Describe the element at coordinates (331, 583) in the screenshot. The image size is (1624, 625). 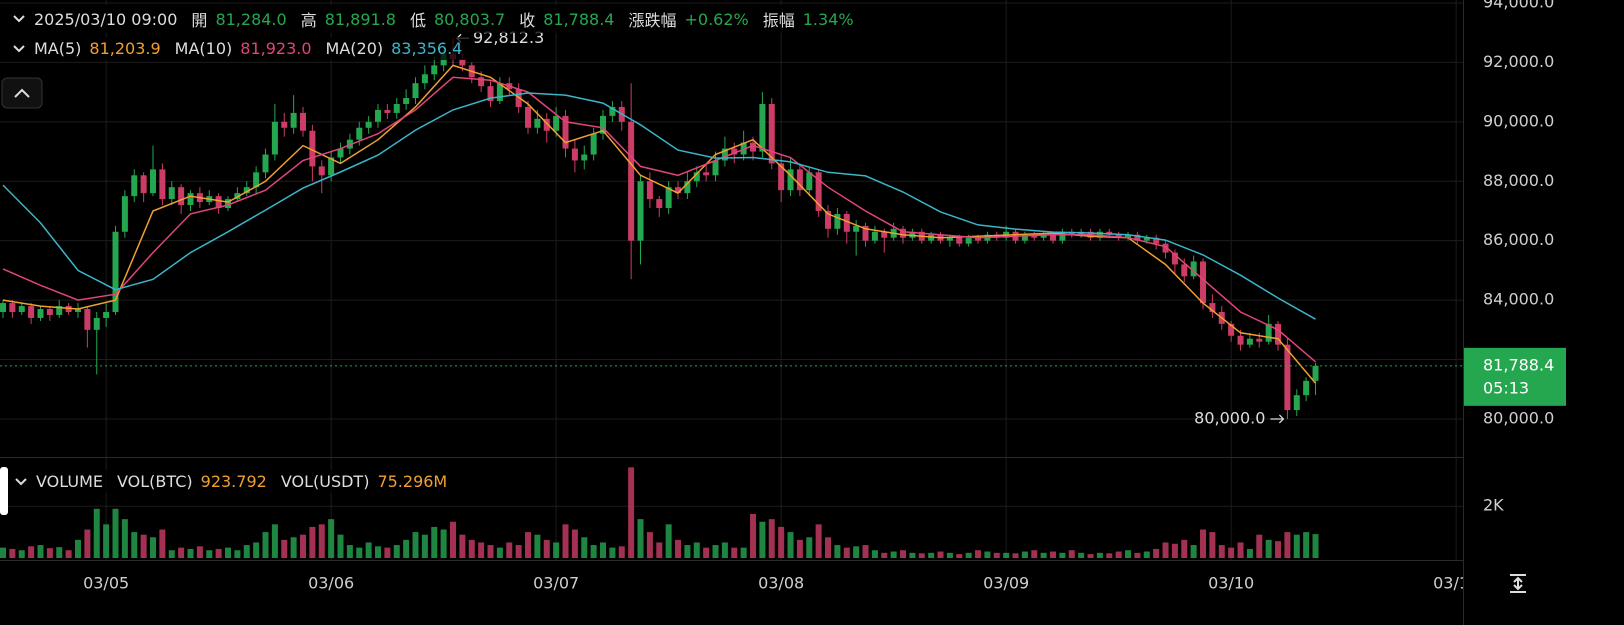
I see `x-tick-label: 03/06` at that location.